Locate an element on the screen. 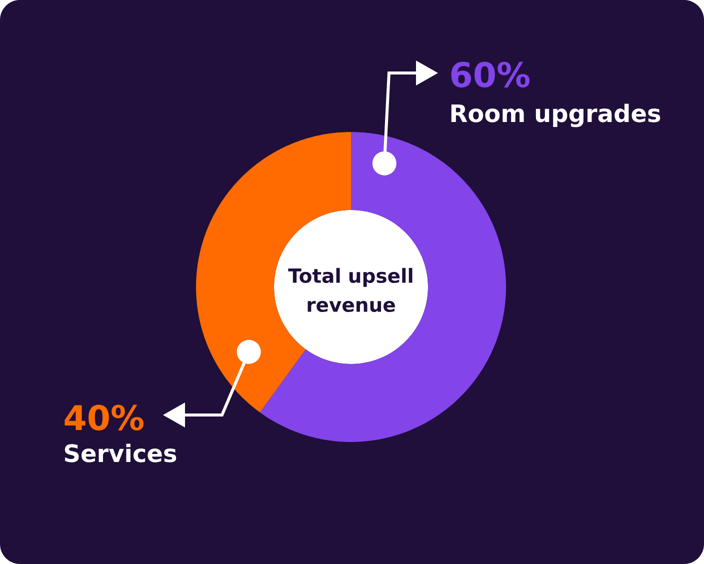 The width and height of the screenshot is (704, 564). data-label: 40% is located at coordinates (104, 417).